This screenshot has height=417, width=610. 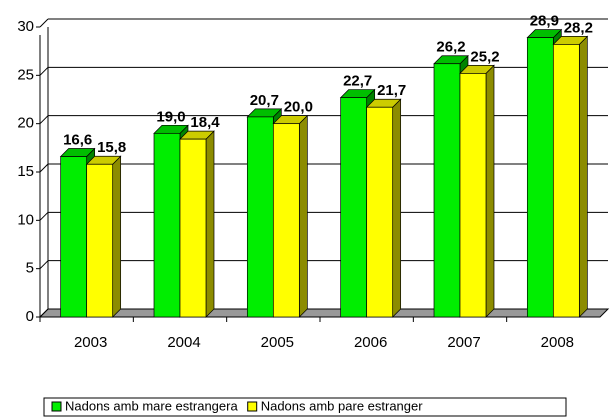 I want to click on y-tick-label: 5, so click(x=30, y=268).